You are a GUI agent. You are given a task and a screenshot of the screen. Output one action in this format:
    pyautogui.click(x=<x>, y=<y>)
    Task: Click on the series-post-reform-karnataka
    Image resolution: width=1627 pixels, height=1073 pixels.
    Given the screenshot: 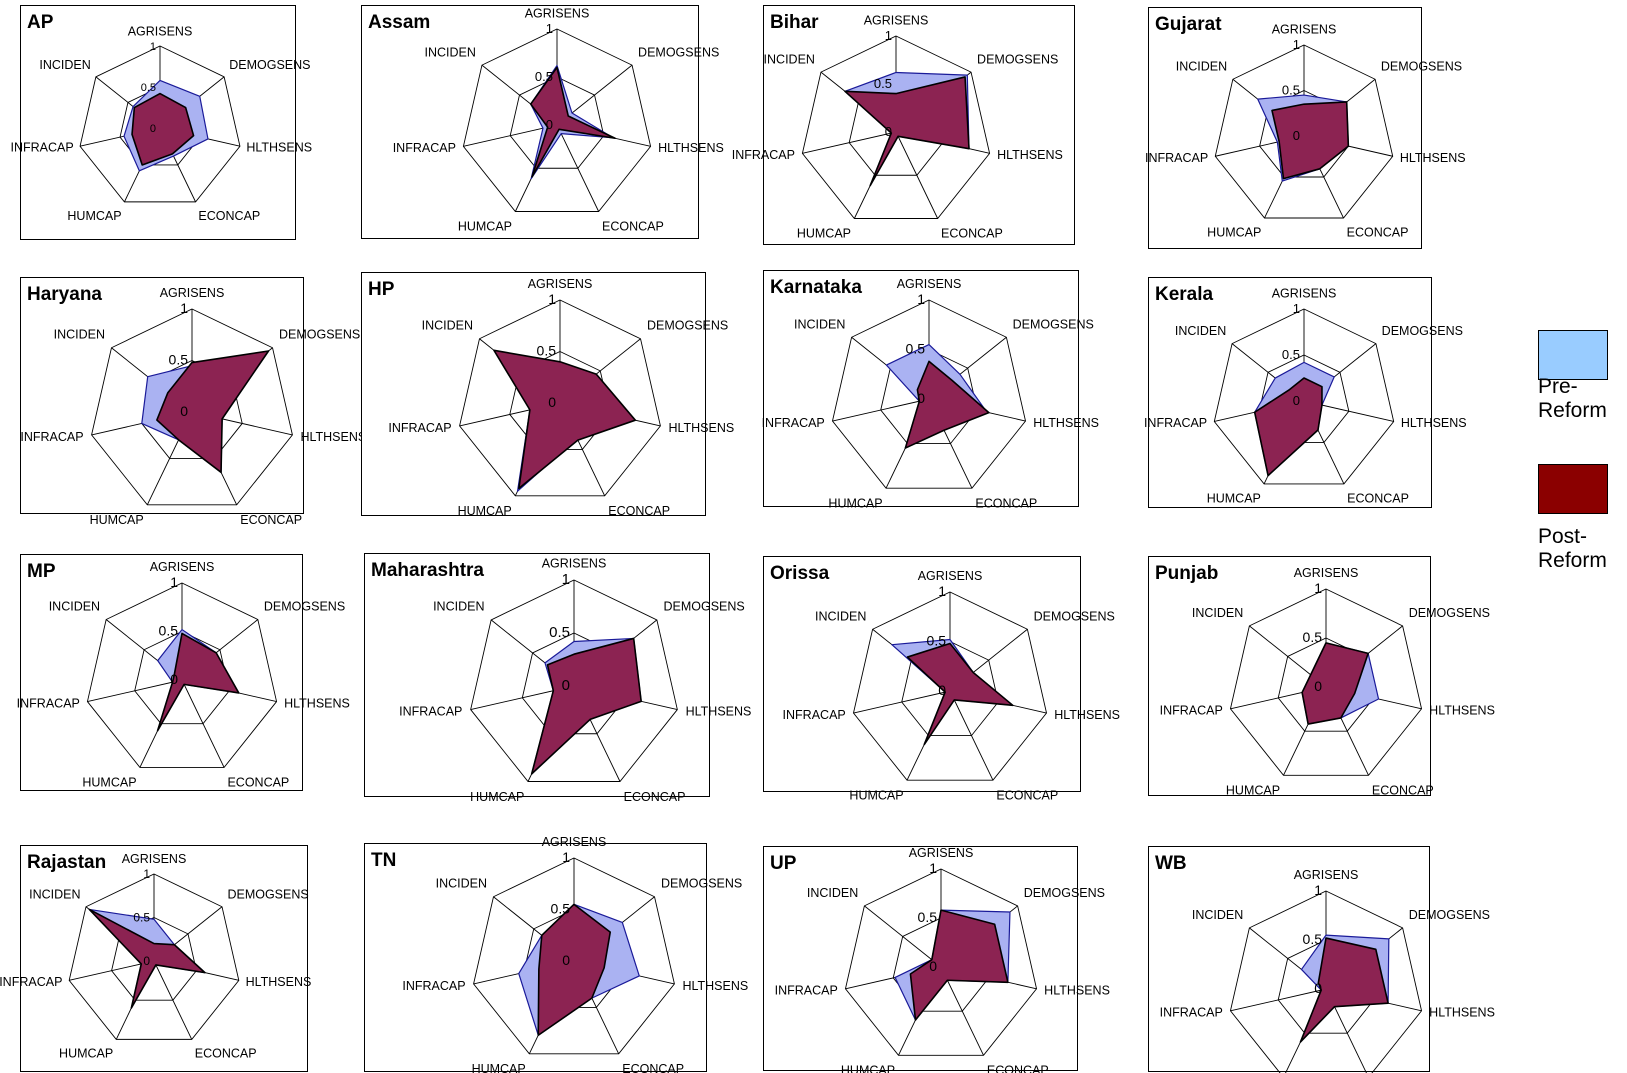 What is the action you would take?
    pyautogui.click(x=947, y=404)
    